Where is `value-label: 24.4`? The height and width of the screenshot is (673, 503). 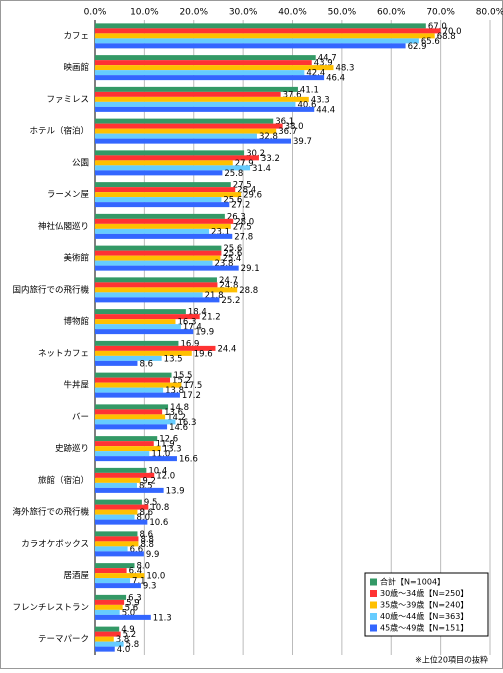
value-label: 24.4 is located at coordinates (226, 349).